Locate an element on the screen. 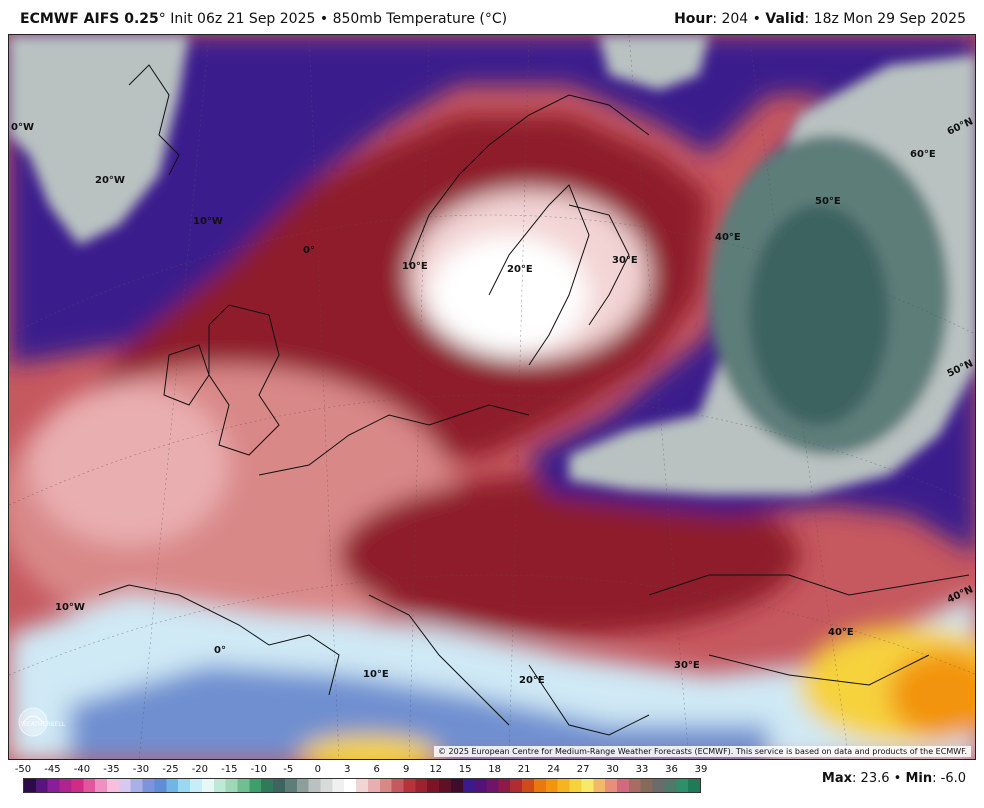 The height and width of the screenshot is (808, 984). colorbar-tick-label: 39 is located at coordinates (701, 769).